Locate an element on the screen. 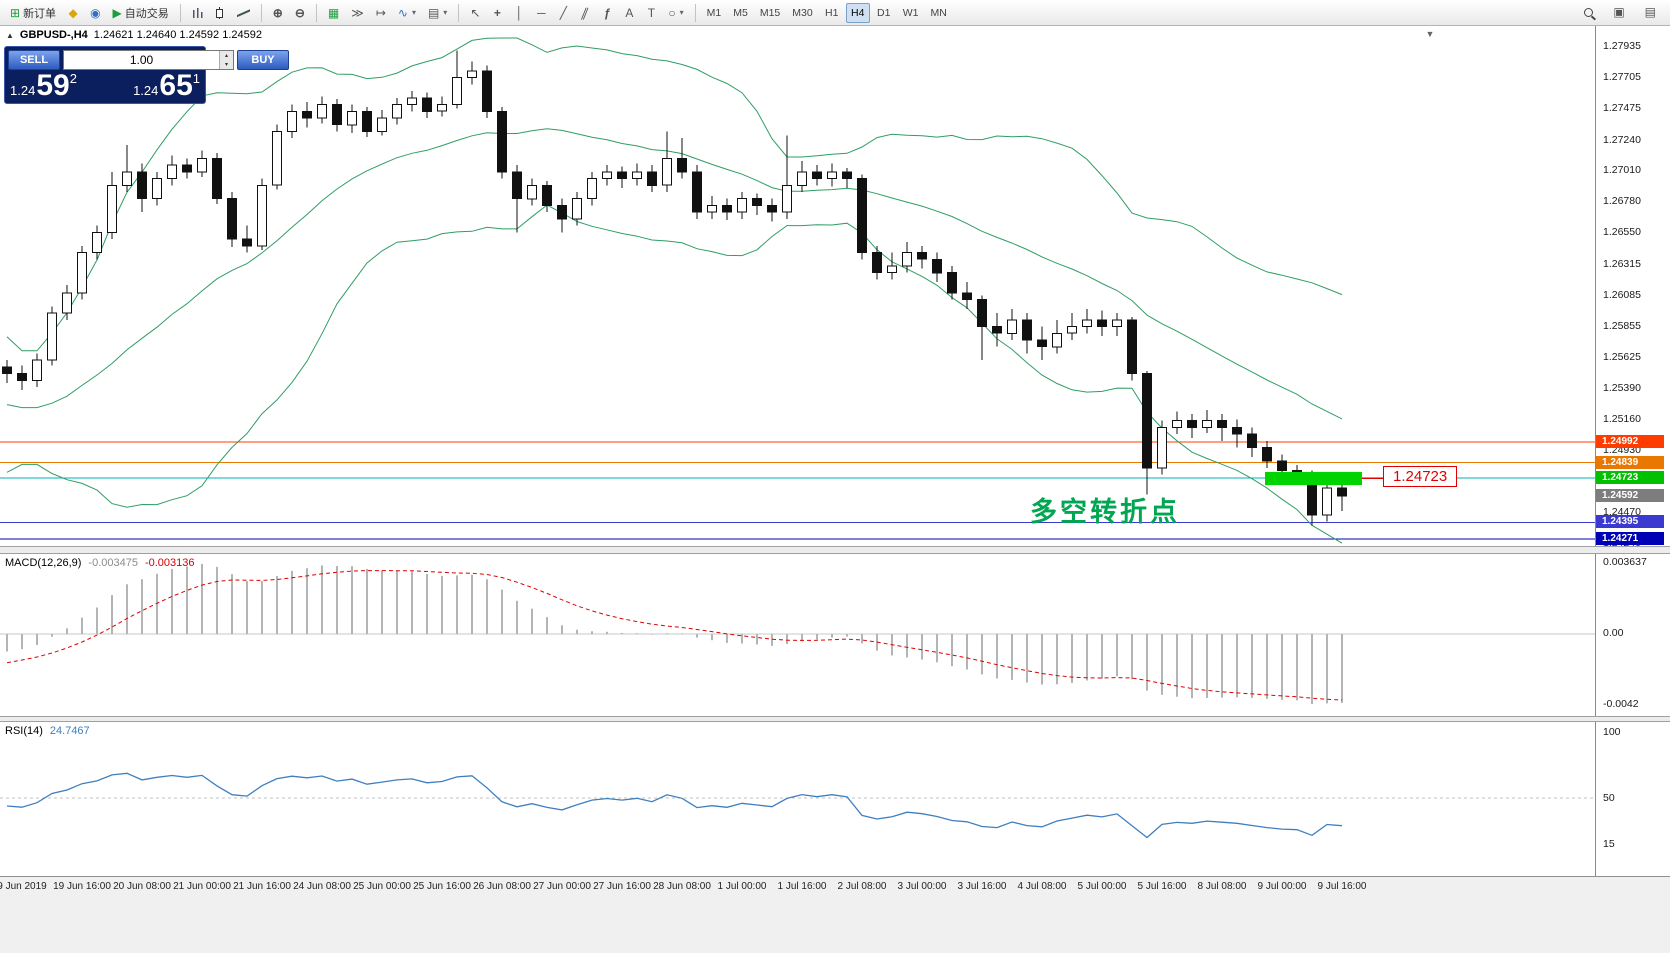 The height and width of the screenshot is (953, 1670). autotrading-label: 自动交易 is located at coordinates (146, 13).